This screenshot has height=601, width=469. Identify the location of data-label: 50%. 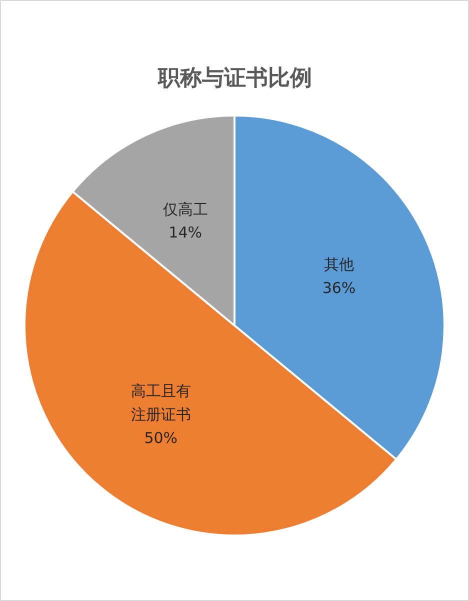
(161, 437).